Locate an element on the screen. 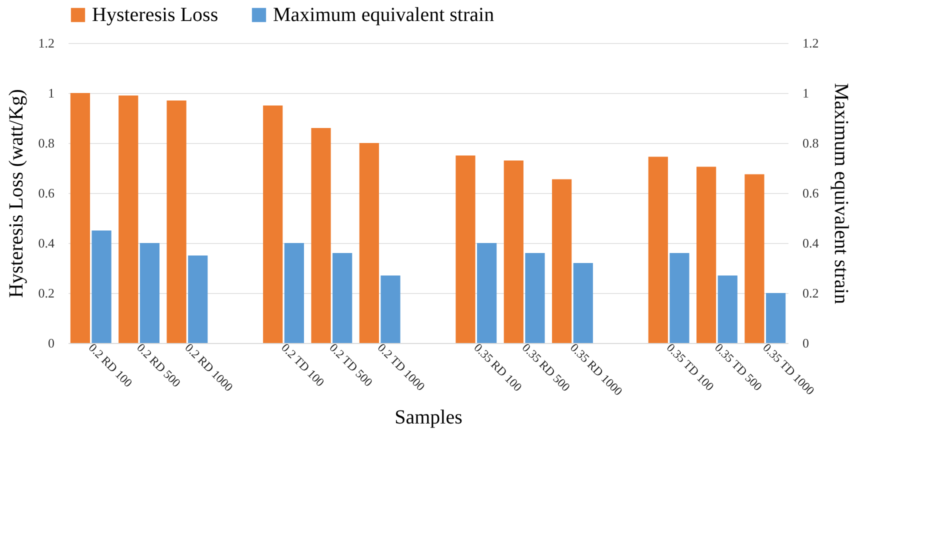  x-tick-label: 0.2 RD 500 is located at coordinates (159, 365).